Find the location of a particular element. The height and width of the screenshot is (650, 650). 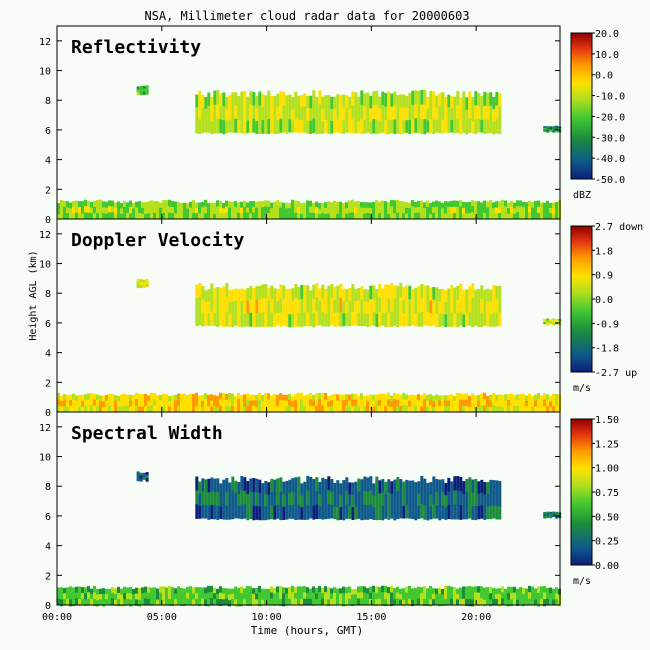

cloud-band is located at coordinates (142, 90).